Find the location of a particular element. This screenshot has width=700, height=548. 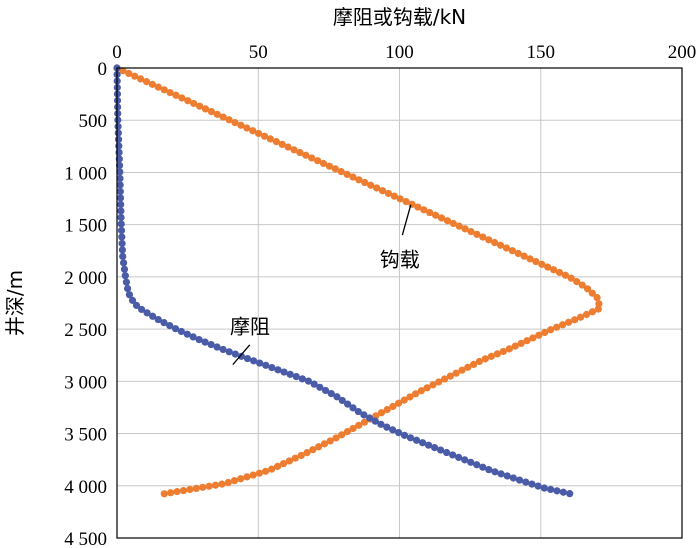

y-tick-label: 4 000 is located at coordinates (85, 487).